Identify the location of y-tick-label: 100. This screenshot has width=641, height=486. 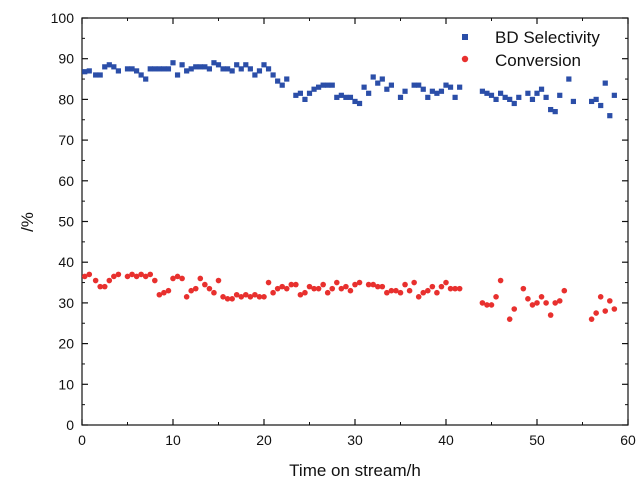
(63, 18).